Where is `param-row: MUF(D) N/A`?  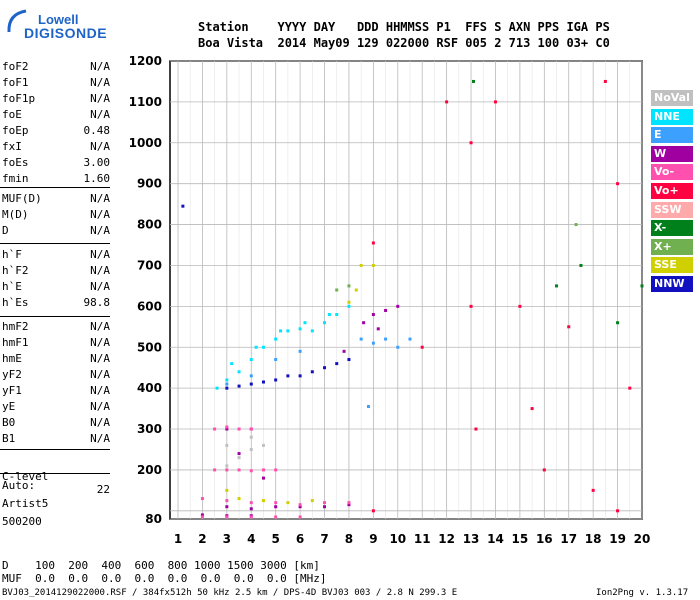
param-row: MUF(D) N/A is located at coordinates (55, 199).